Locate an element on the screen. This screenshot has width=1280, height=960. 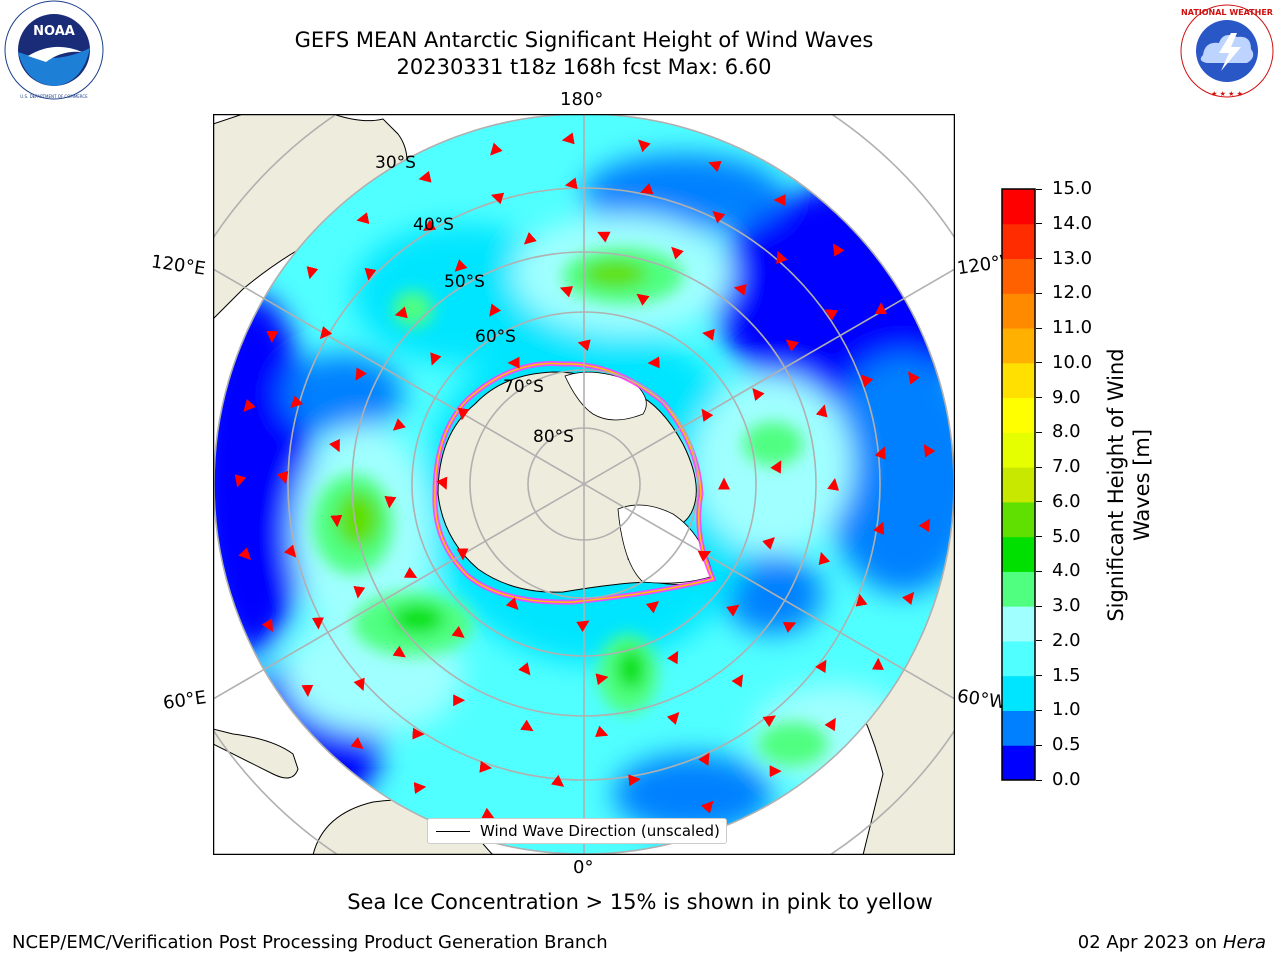
colorbar-tick-label: 9.0 is located at coordinates (1066, 397).